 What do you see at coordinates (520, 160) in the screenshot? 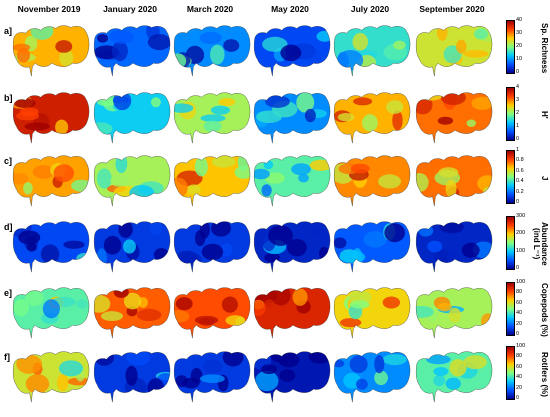
I see `colorbar-tick: 0.8` at bounding box center [520, 160].